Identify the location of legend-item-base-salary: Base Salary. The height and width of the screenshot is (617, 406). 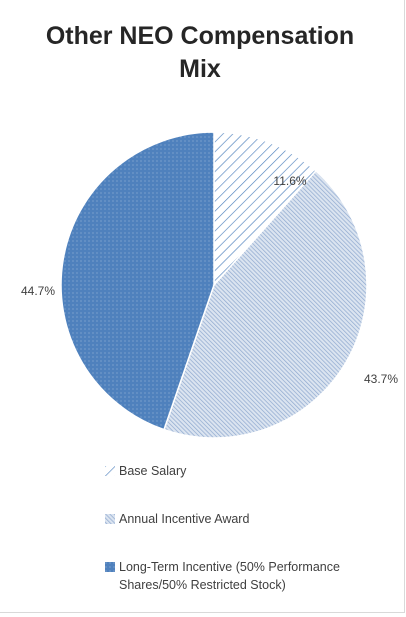
(250, 471).